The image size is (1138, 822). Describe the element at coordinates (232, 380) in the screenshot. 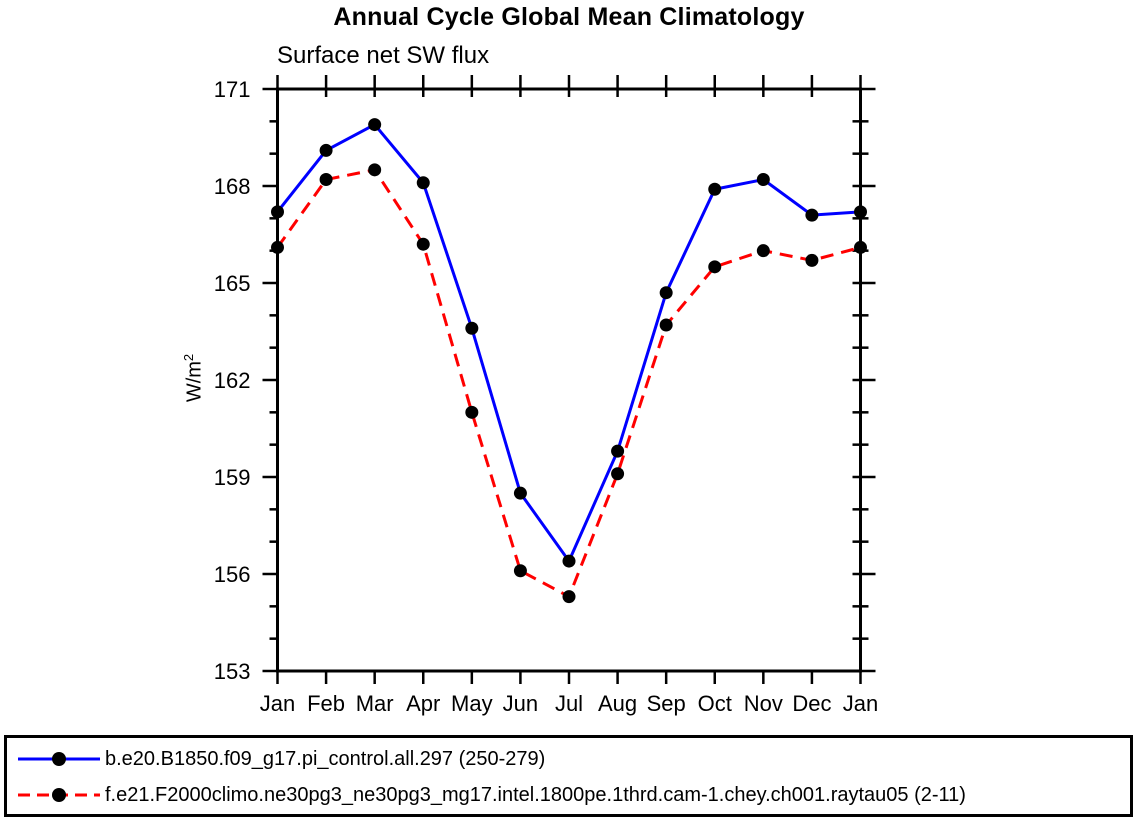

I see `y-tick-label: 162` at that location.